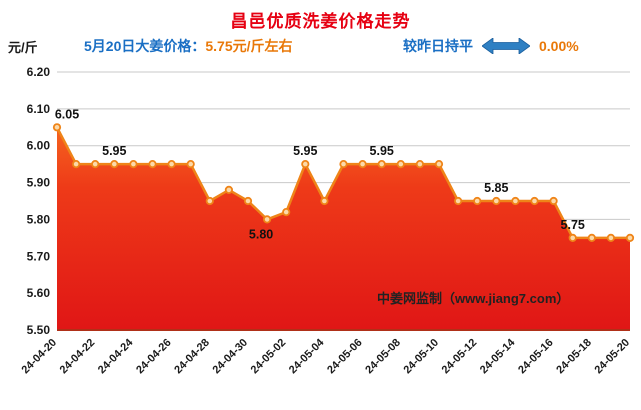  What do you see at coordinates (39, 357) in the screenshot?
I see `svg-text: 24-04-20` at bounding box center [39, 357].